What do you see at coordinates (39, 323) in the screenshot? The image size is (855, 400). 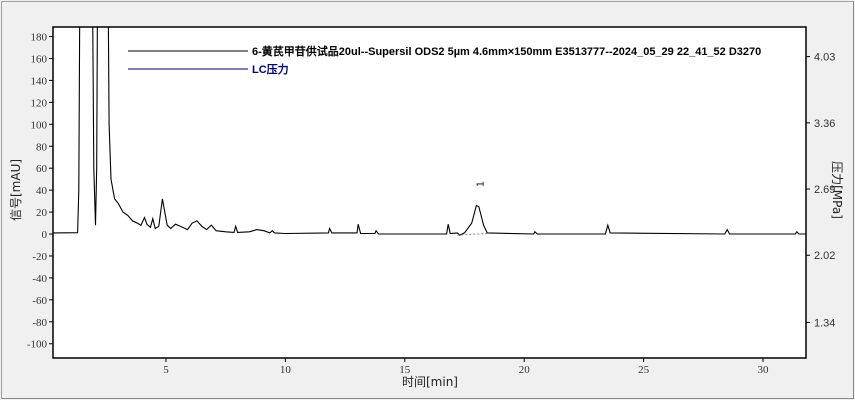 I see `y-tick-label: -80` at bounding box center [39, 323].